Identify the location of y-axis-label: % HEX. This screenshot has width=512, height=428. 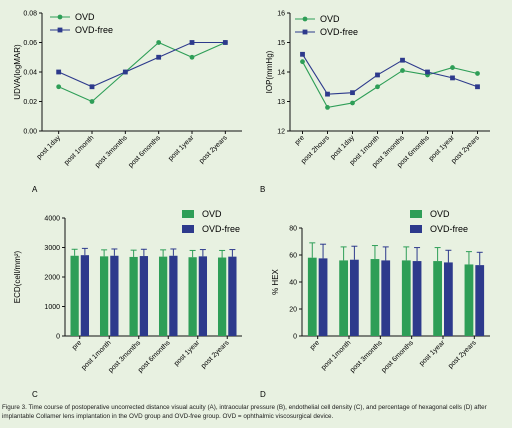
(275, 281).